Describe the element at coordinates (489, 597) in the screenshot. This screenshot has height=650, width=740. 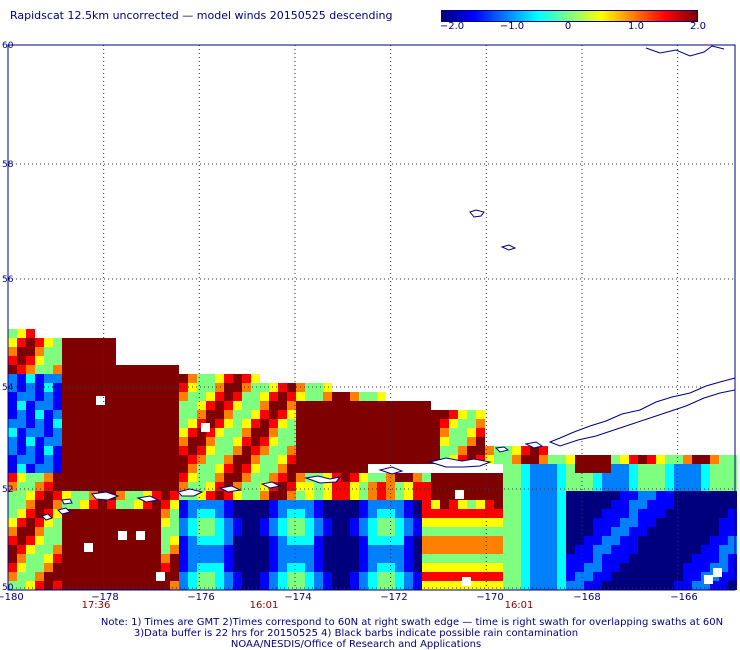
I see `lon-label: −170` at that location.